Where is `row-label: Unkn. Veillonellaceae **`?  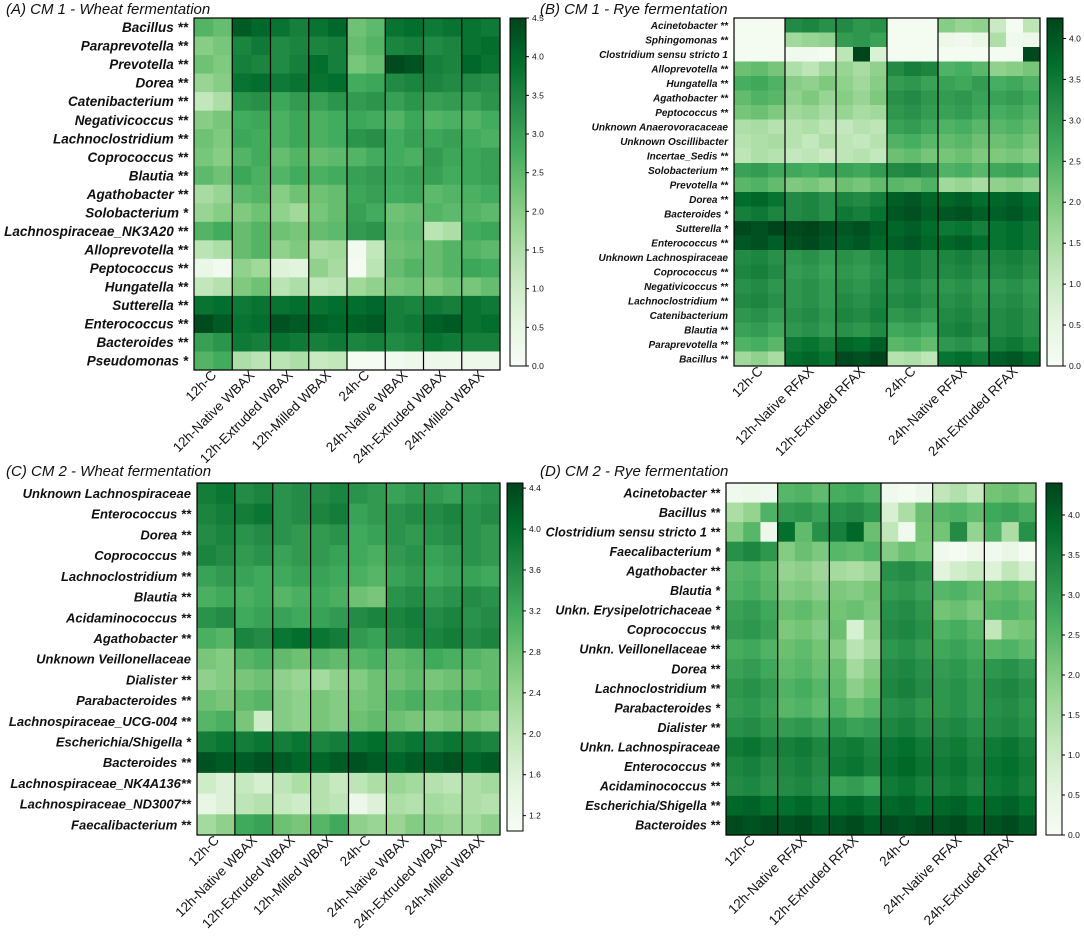 row-label: Unkn. Veillonellaceae ** is located at coordinates (650, 650).